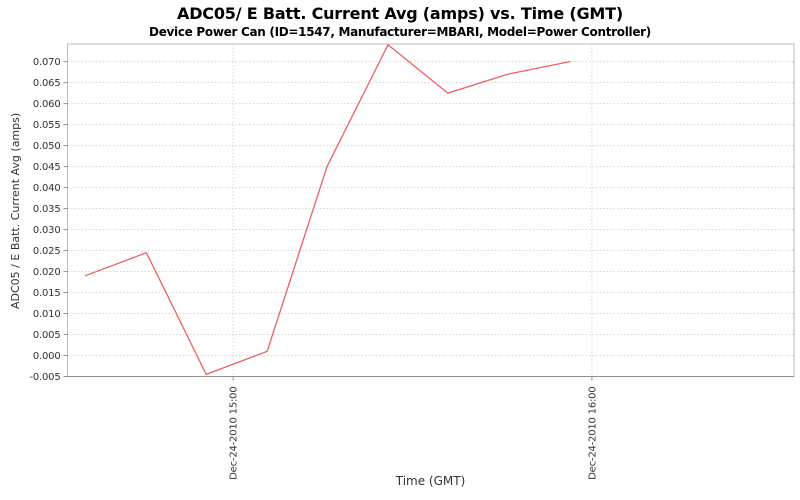 This screenshot has width=800, height=500. What do you see at coordinates (47, 209) in the screenshot?
I see `y-tick-label: 0.035` at bounding box center [47, 209].